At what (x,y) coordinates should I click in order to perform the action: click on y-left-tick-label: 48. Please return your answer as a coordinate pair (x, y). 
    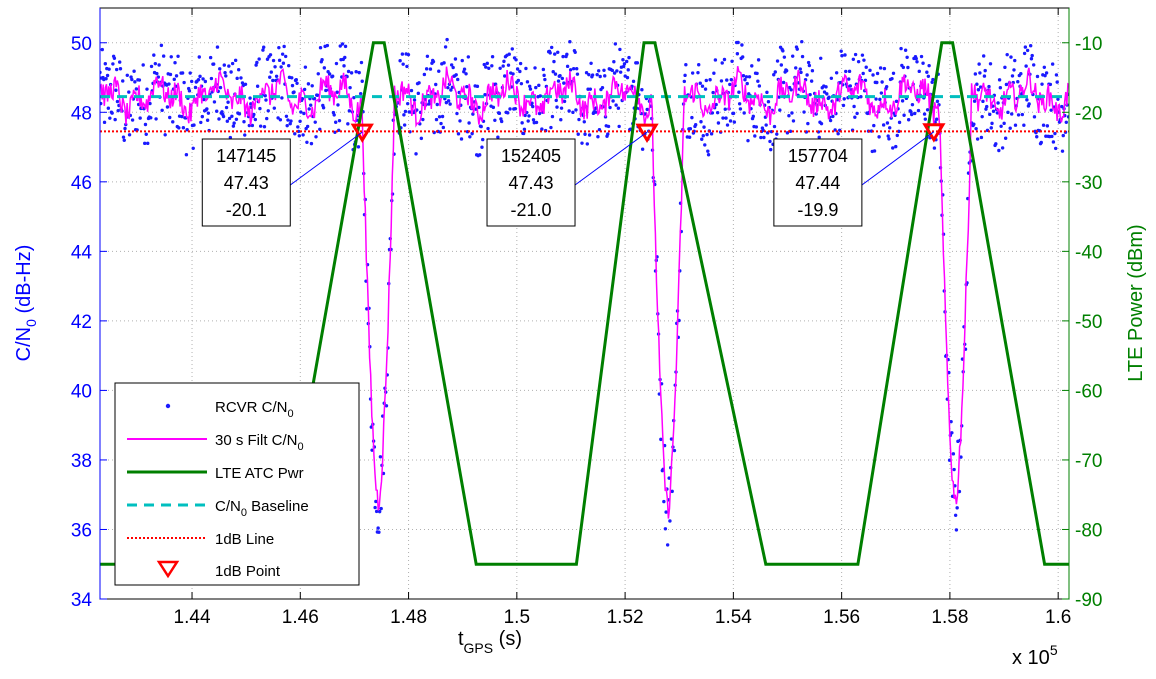
    Looking at the image, I should click on (81, 113).